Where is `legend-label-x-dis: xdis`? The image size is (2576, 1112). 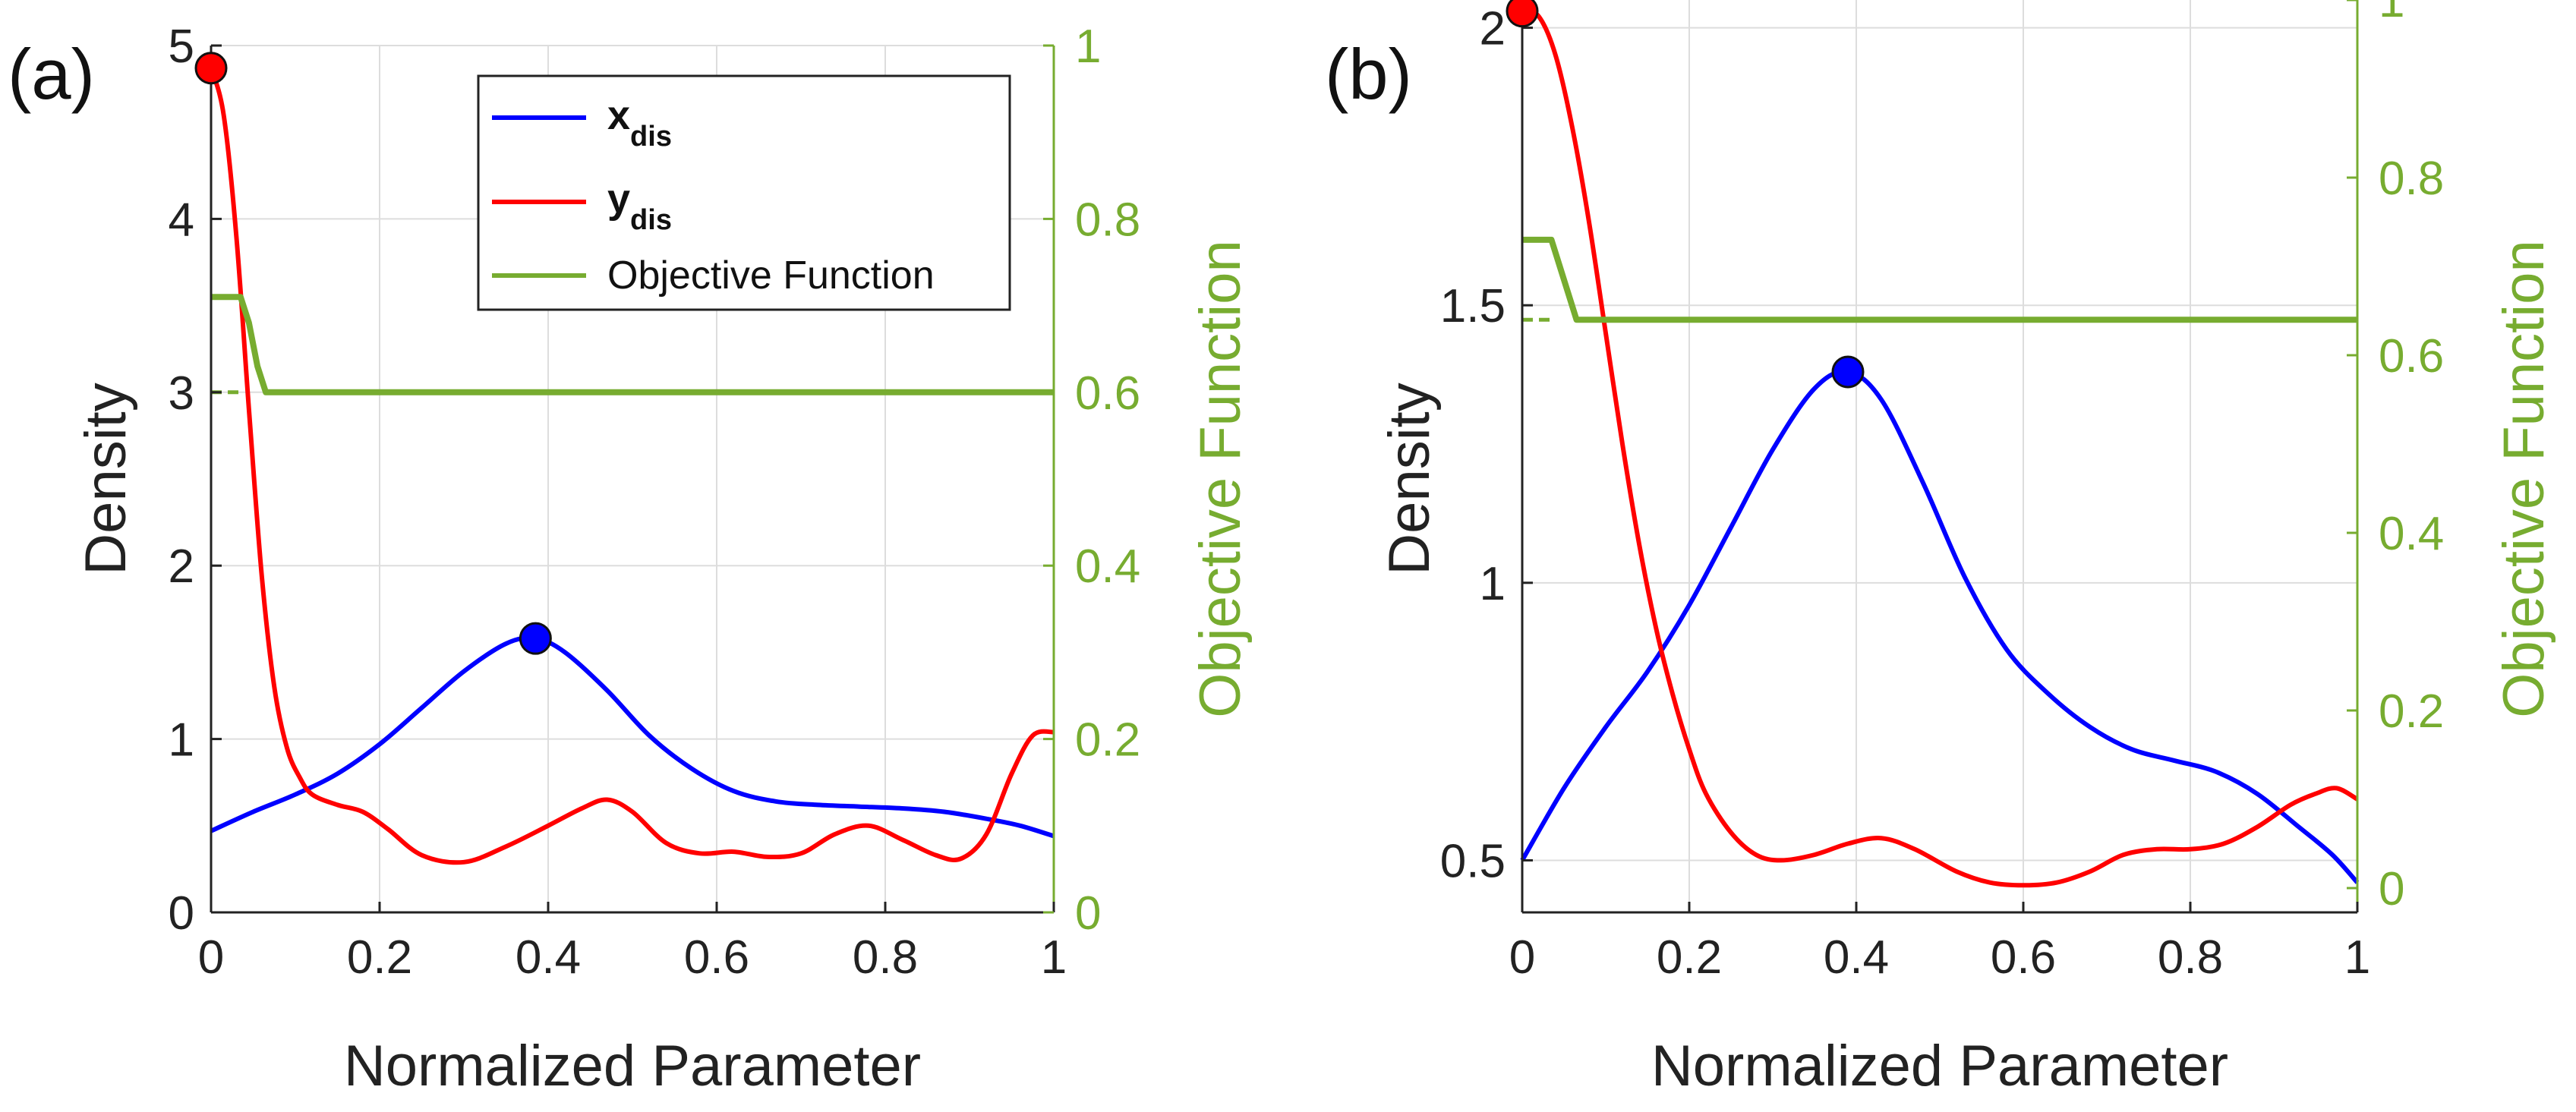
legend-label-x-dis: xdis is located at coordinates (639, 123).